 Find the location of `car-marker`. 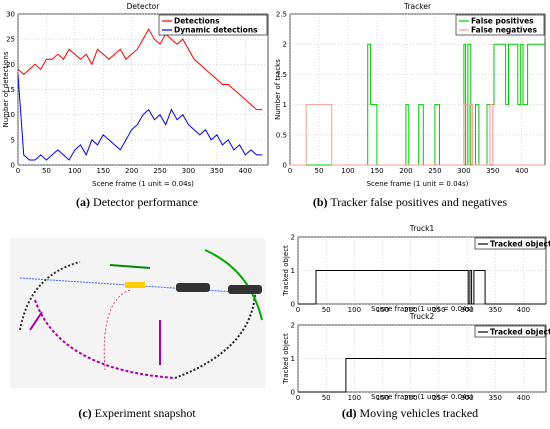

car-marker is located at coordinates (135, 285).